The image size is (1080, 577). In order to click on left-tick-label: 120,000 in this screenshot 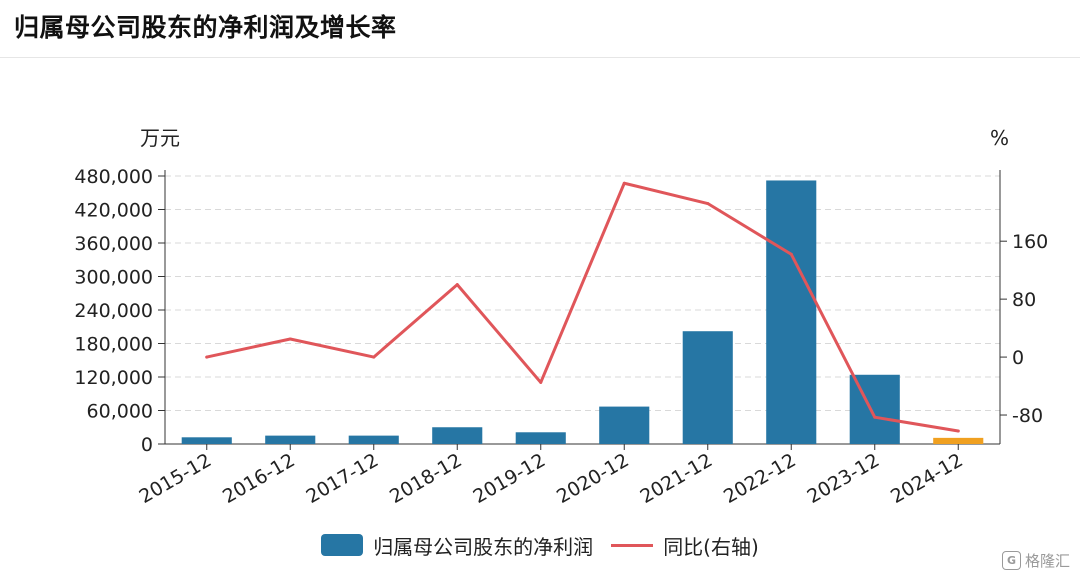, I will do `click(113, 378)`.